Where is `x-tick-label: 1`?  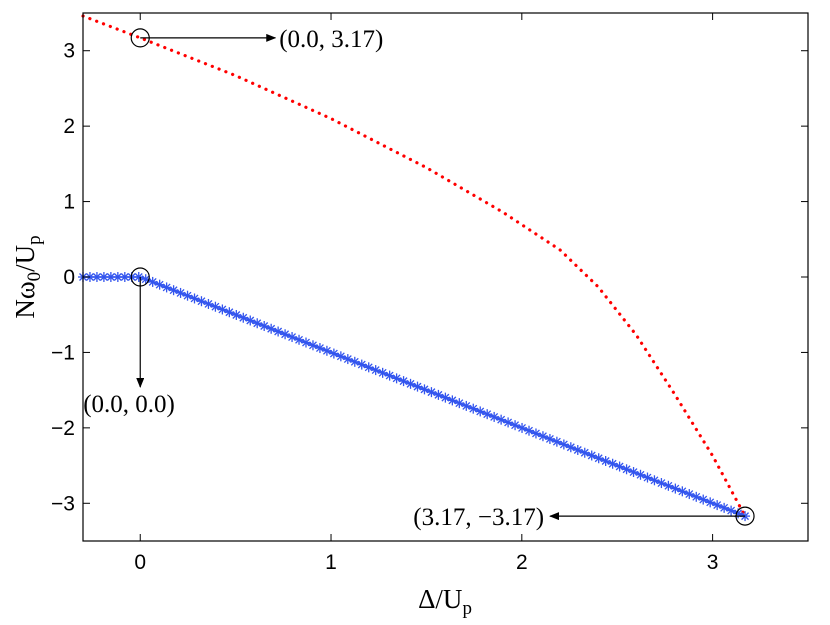 x-tick-label: 1 is located at coordinates (331, 562).